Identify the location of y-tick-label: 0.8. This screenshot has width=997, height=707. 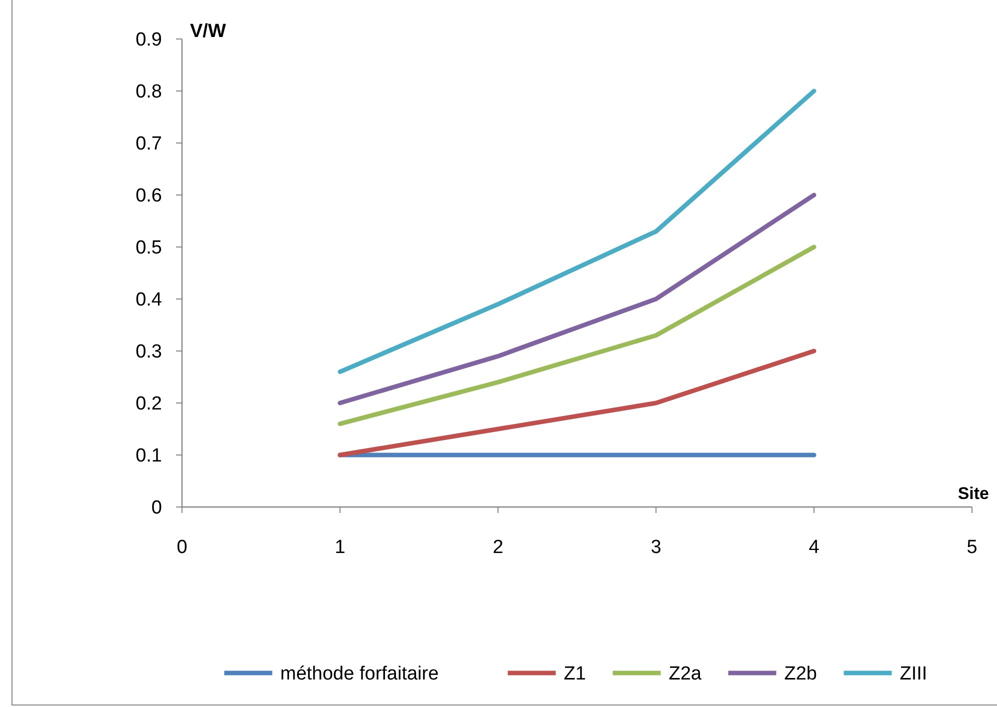
(149, 92).